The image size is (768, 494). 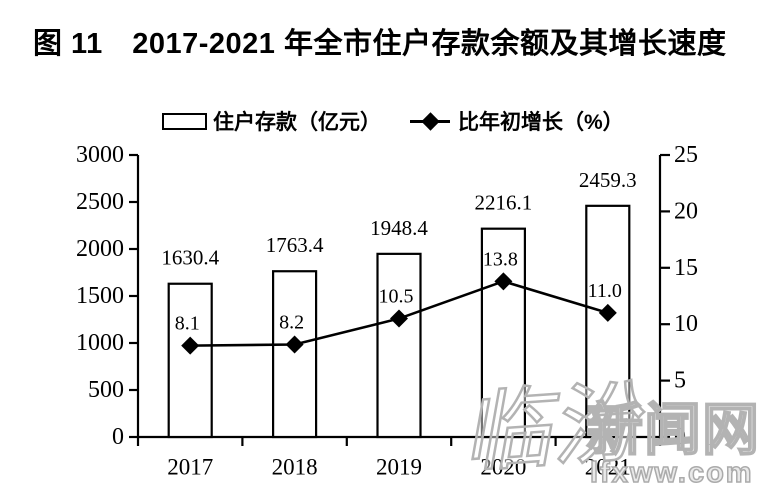 What do you see at coordinates (430, 121) in the screenshot?
I see `line-legend-swatch-icon` at bounding box center [430, 121].